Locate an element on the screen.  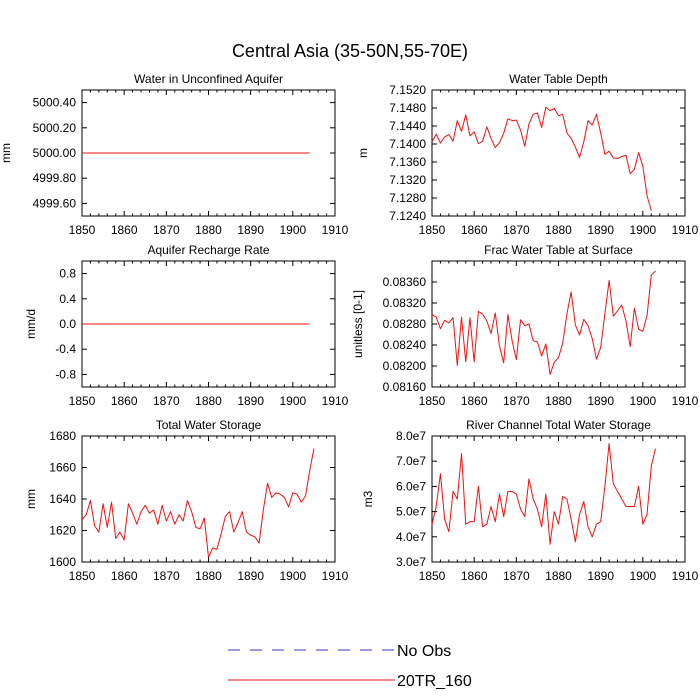
y-tick-label: 5000.40 is located at coordinates (55, 103).